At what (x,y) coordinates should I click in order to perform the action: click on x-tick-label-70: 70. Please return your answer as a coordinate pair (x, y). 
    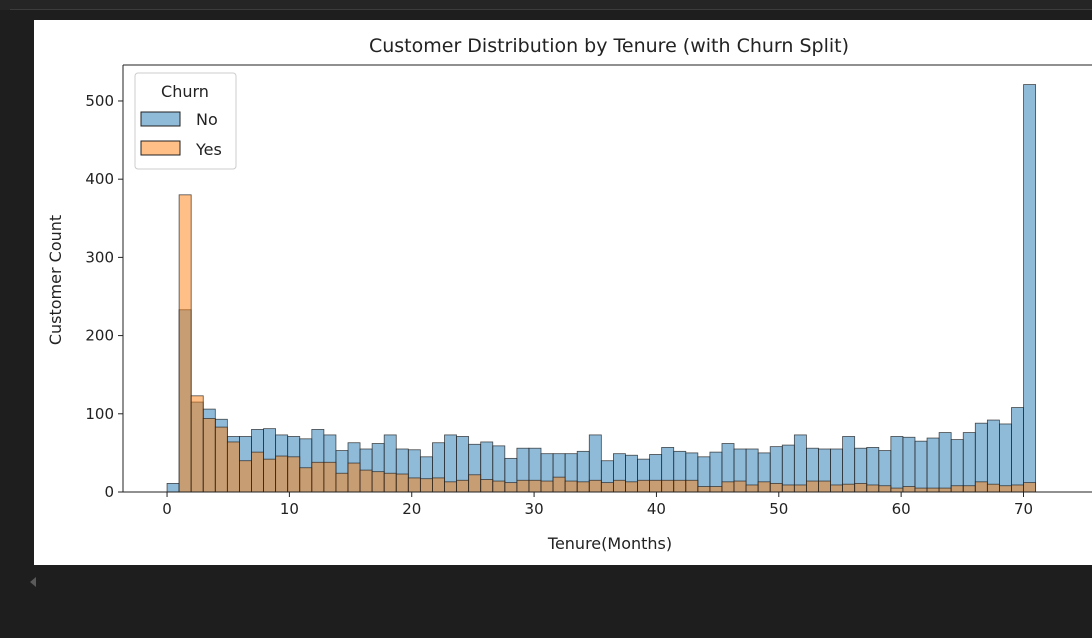
    Looking at the image, I should click on (1023, 509).